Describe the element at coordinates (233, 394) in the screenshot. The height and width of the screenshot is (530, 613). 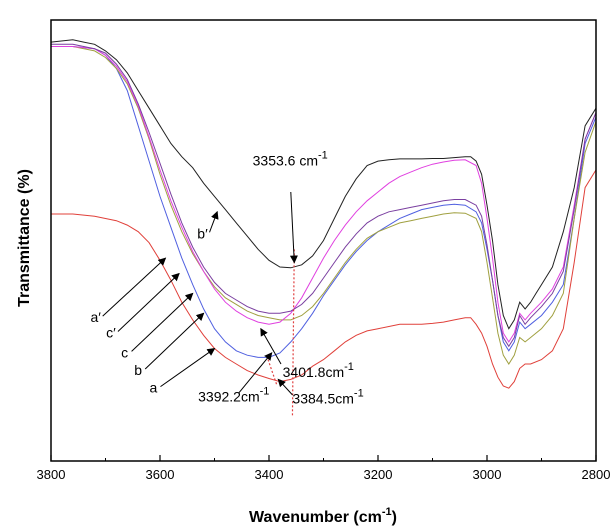
I see `annotation-label-3: 3392.2cm-1` at that location.